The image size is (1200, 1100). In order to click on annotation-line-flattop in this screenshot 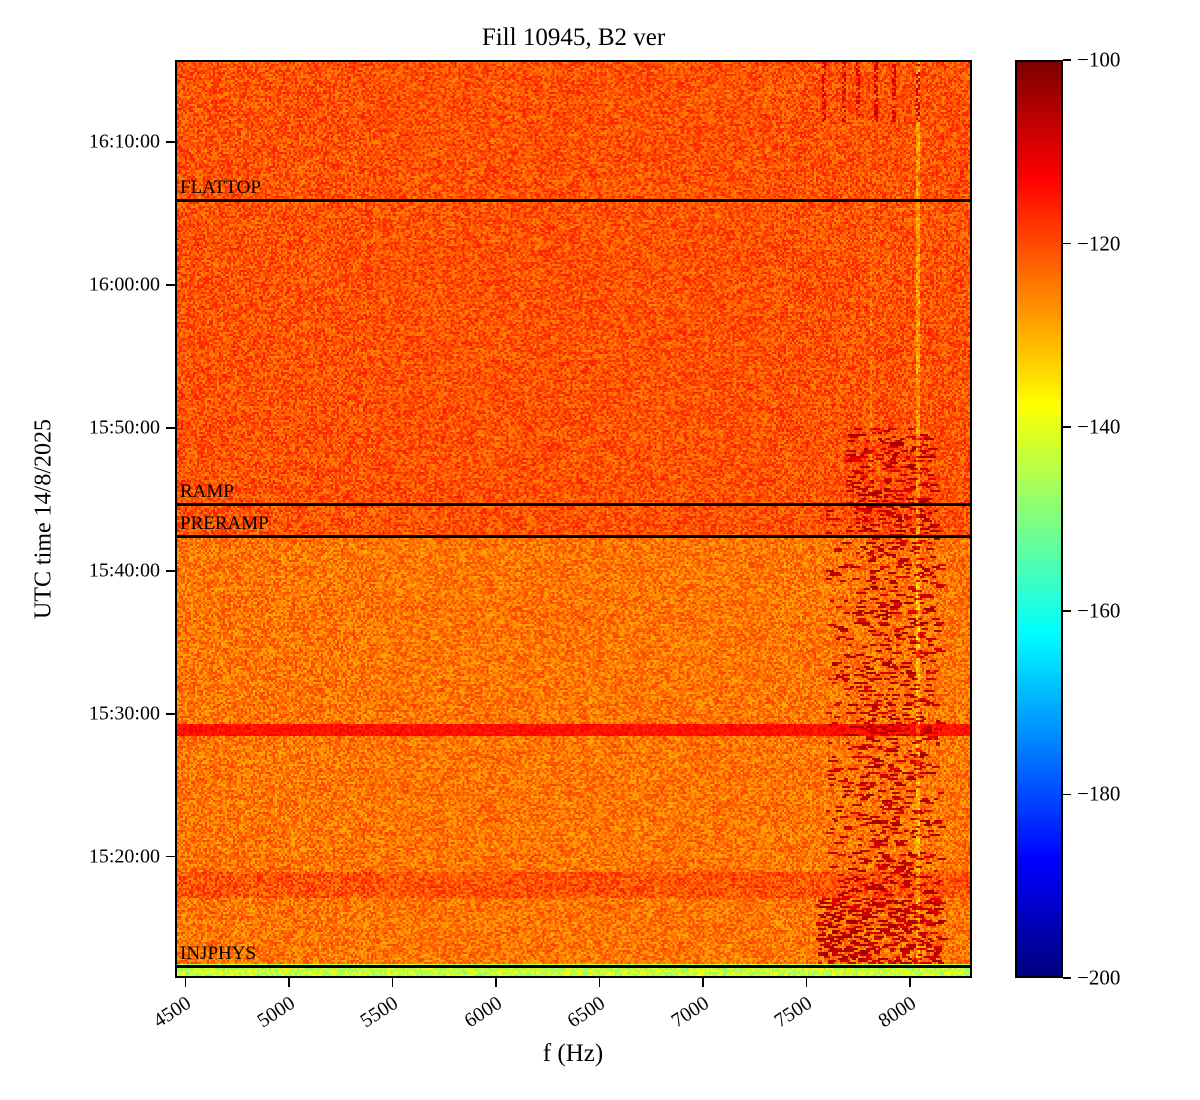, I will do `click(573, 200)`.